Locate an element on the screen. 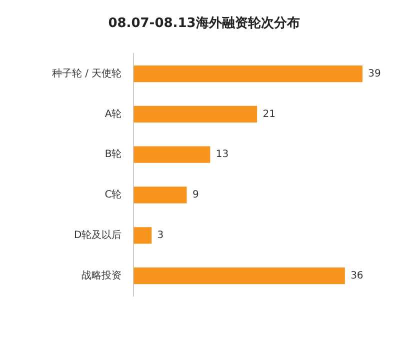  data-label: 13 is located at coordinates (222, 154).